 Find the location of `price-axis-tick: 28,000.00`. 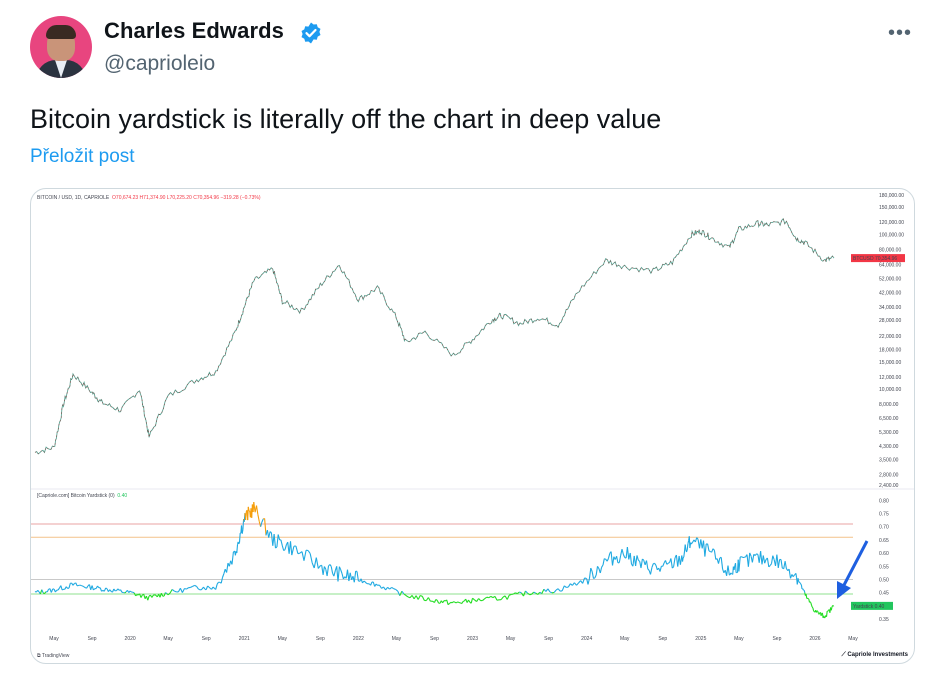

price-axis-tick: 28,000.00 is located at coordinates (890, 321).